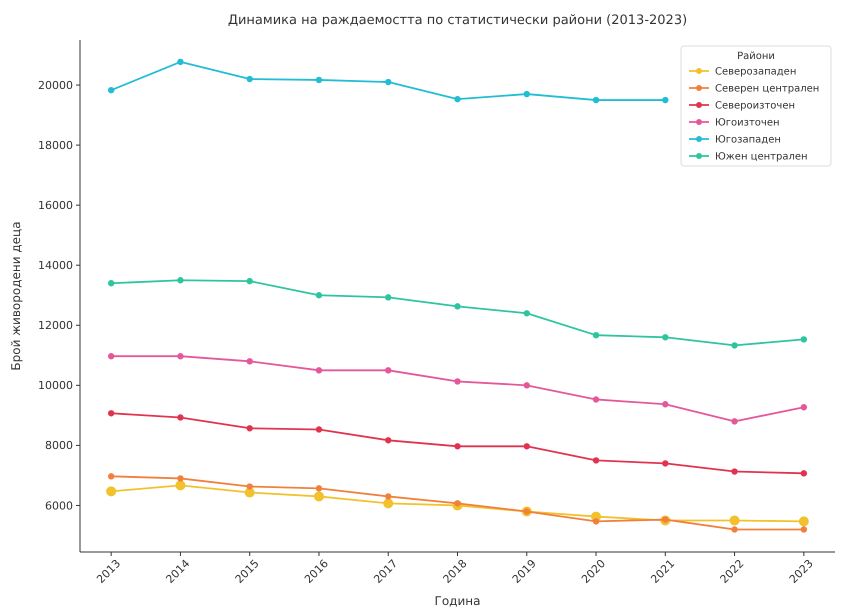  I want to click on y-tick-label: 18000, so click(55, 145).